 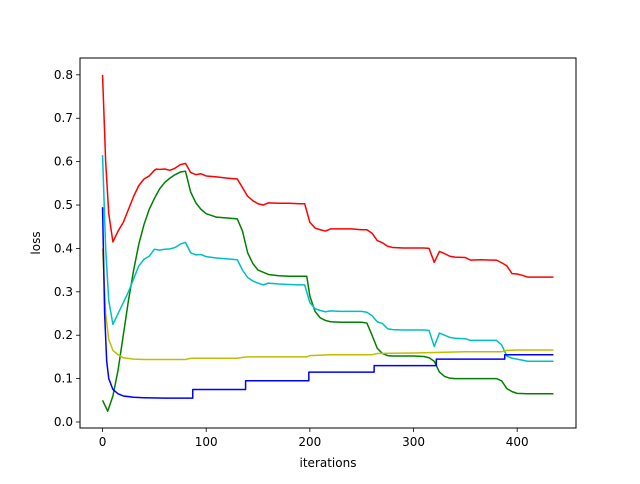 What do you see at coordinates (63, 205) in the screenshot?
I see `y-tick-label: 0.5` at bounding box center [63, 205].